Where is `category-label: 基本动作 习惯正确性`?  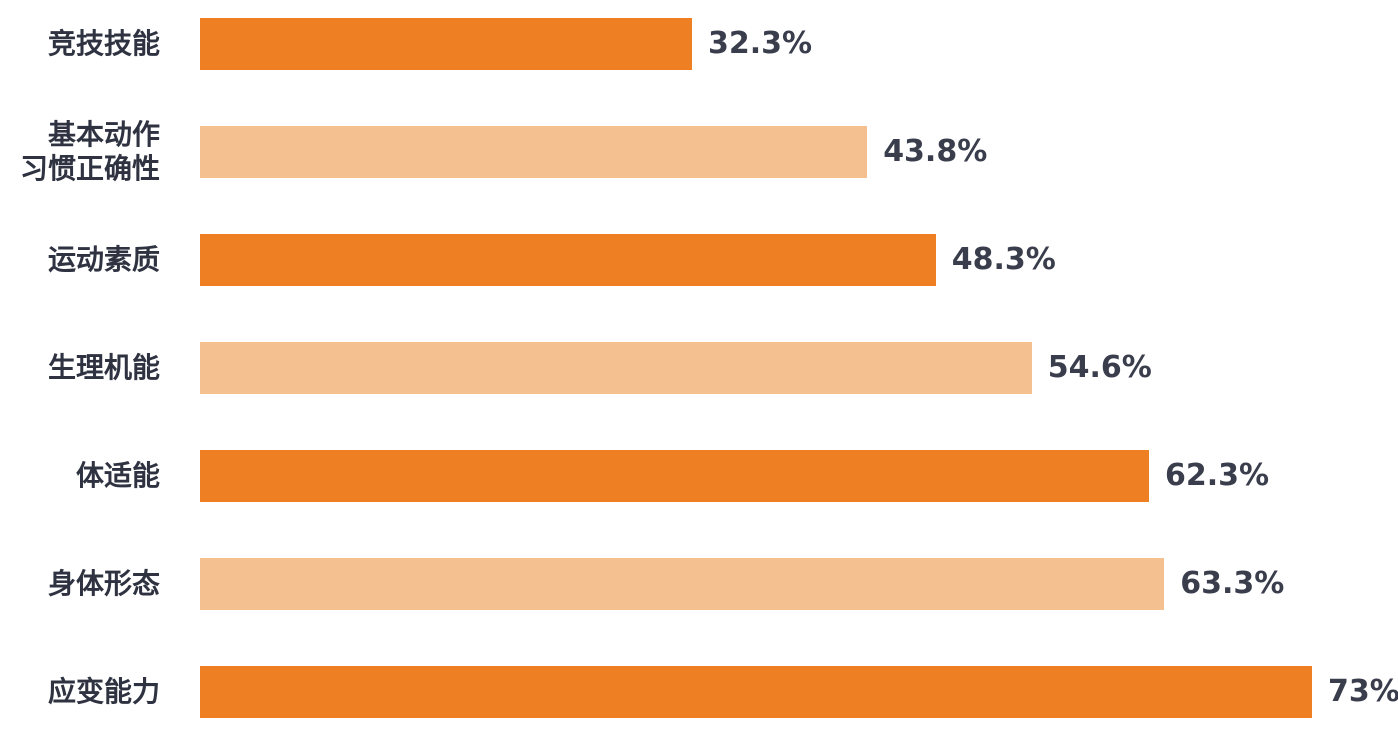 category-label: 基本动作 习惯正确性 is located at coordinates (89, 151).